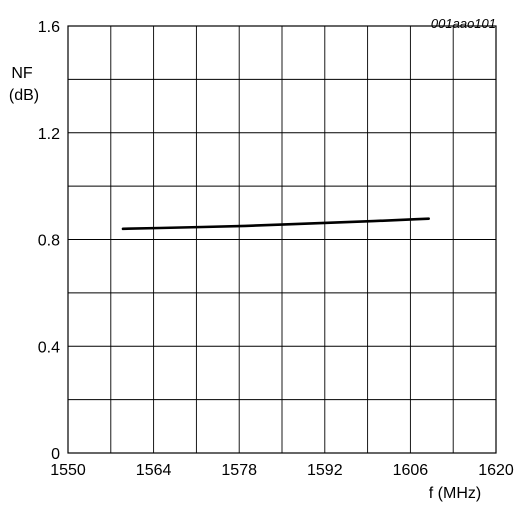 The image size is (522, 505). What do you see at coordinates (239, 470) in the screenshot?
I see `x-tick-label: 1578` at bounding box center [239, 470].